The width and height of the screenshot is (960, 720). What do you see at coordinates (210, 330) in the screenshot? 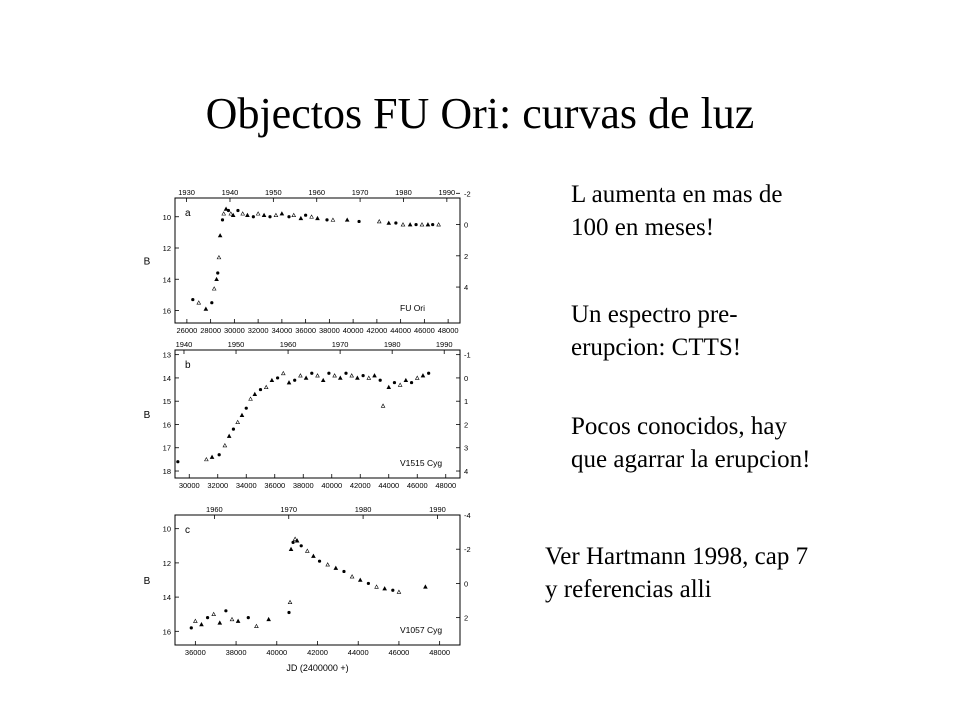
I see `x-tick-label: 28000` at bounding box center [210, 330].